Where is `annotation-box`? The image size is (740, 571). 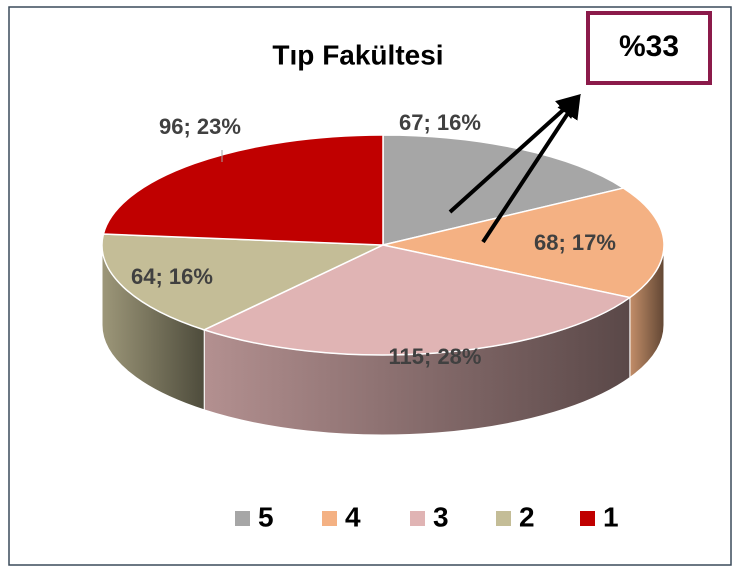 annotation-box is located at coordinates (649, 48).